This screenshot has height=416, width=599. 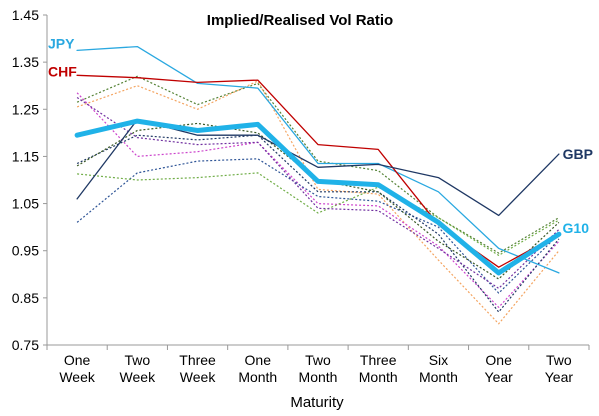 I want to click on x-tick-label: Three Week, so click(x=197, y=368).